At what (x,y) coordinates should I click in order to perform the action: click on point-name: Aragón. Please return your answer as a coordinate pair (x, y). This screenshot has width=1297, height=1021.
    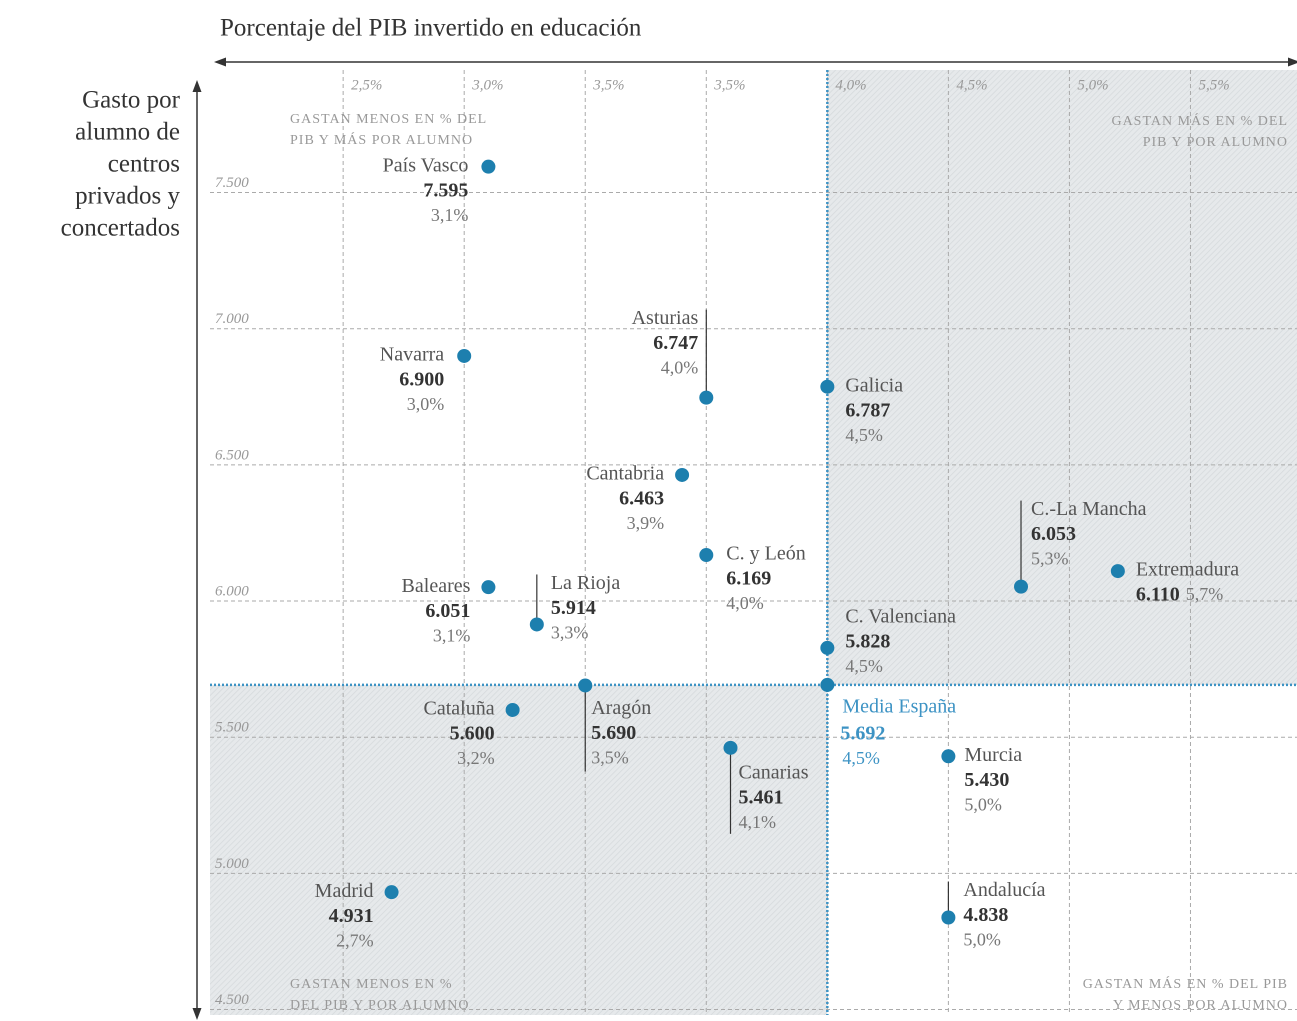
    Looking at the image, I should click on (621, 708).